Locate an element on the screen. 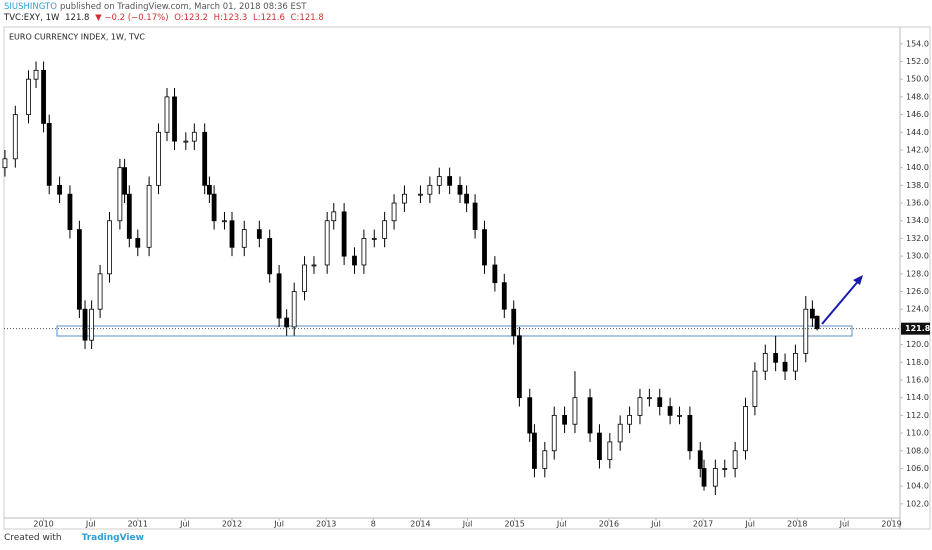  y-tick-label: 108.0 is located at coordinates (917, 450).